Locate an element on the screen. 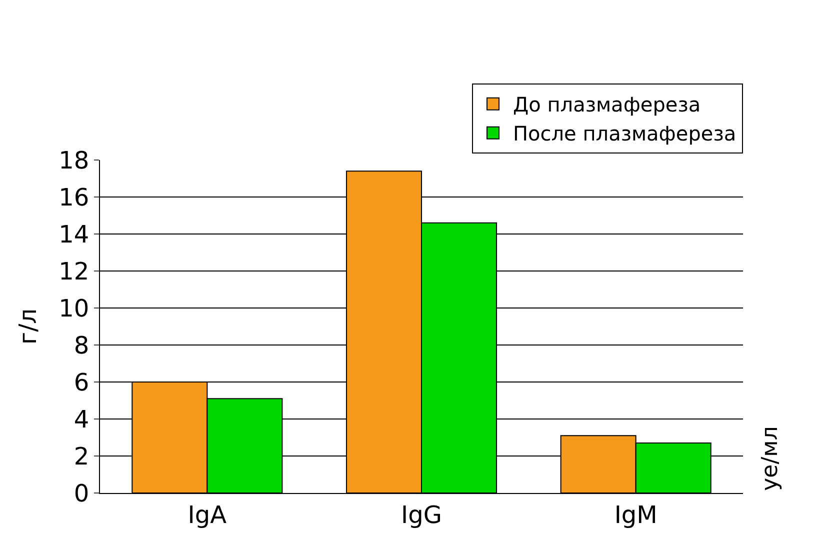 This screenshot has height=553, width=813. x-tick-label: IgG is located at coordinates (421, 514).